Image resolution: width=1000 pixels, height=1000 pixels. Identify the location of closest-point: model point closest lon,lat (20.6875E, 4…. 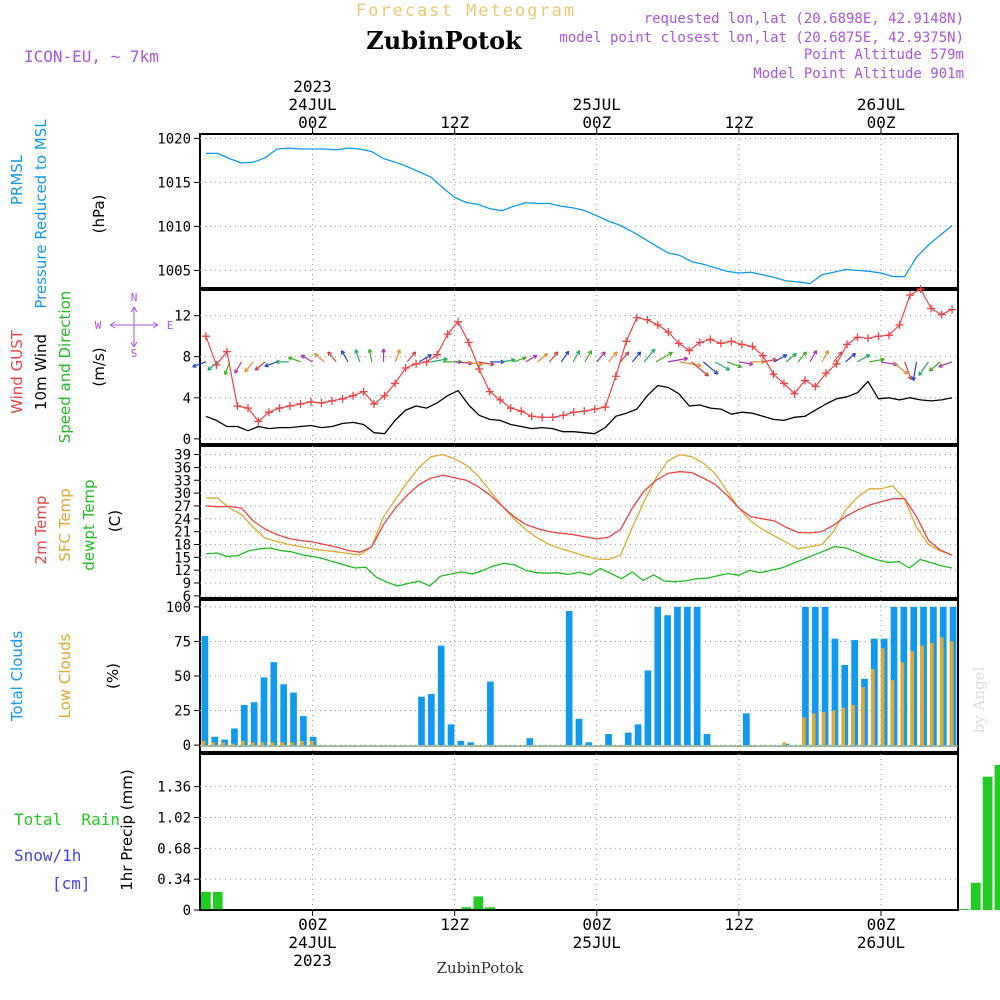
(761, 38).